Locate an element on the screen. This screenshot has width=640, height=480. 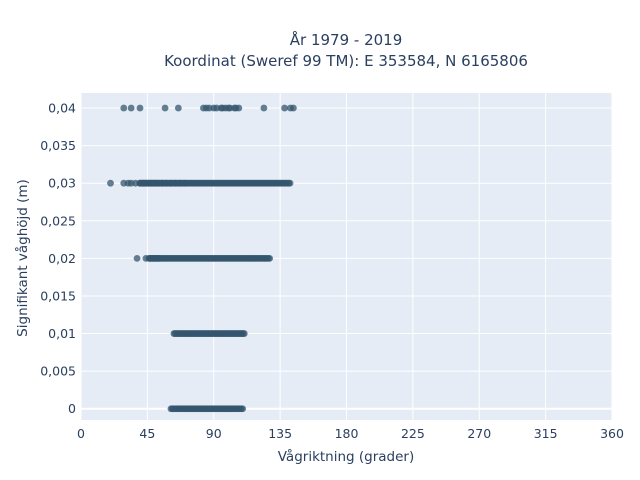
y-tick-label: 0,025 is located at coordinates (58, 220).